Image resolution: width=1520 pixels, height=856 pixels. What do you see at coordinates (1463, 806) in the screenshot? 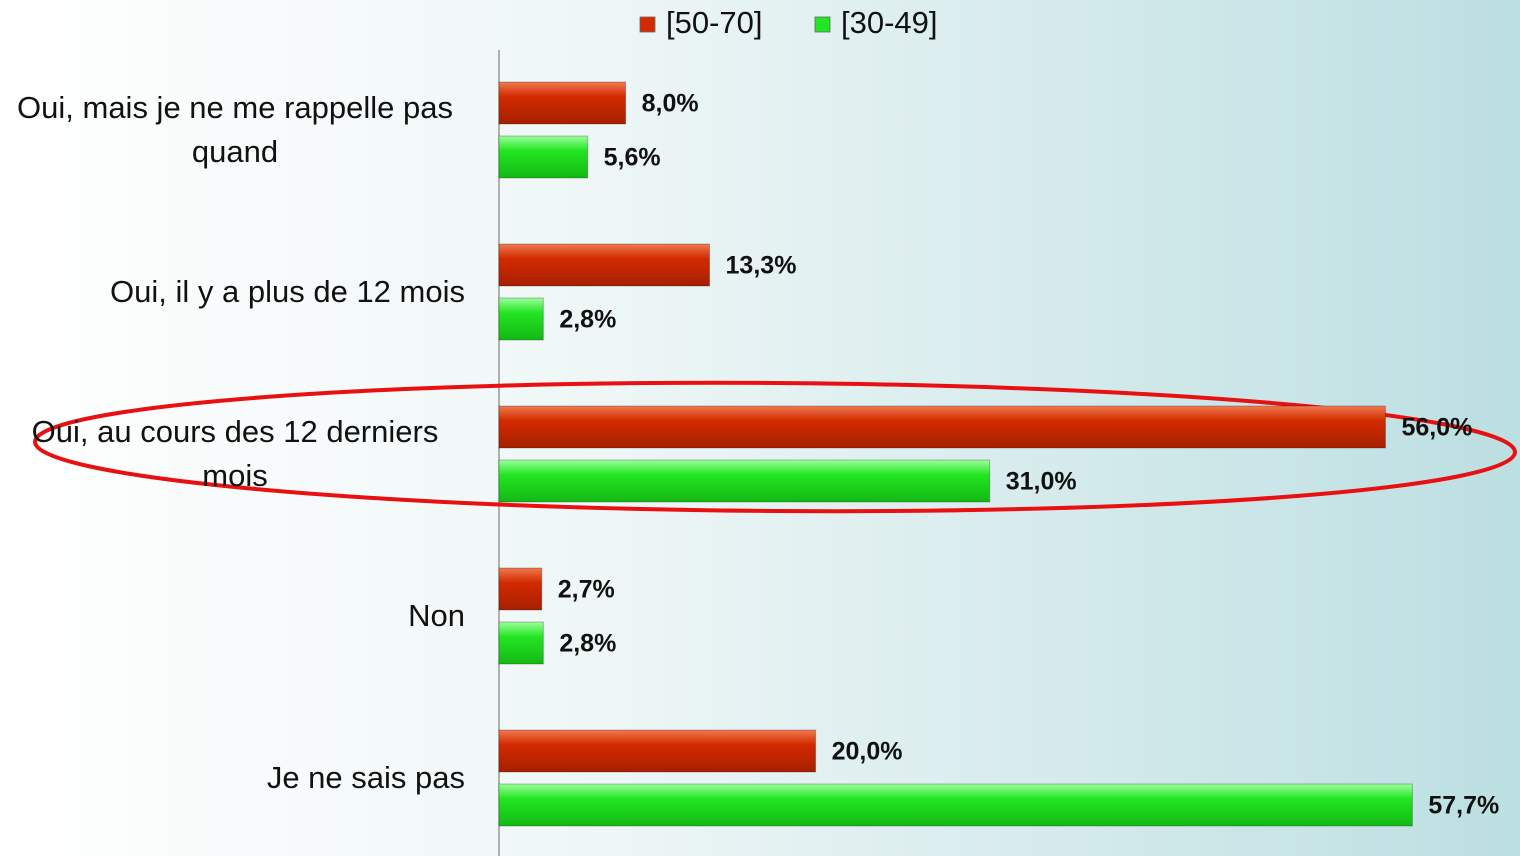
I see `data-label: 57,7%` at bounding box center [1463, 806].